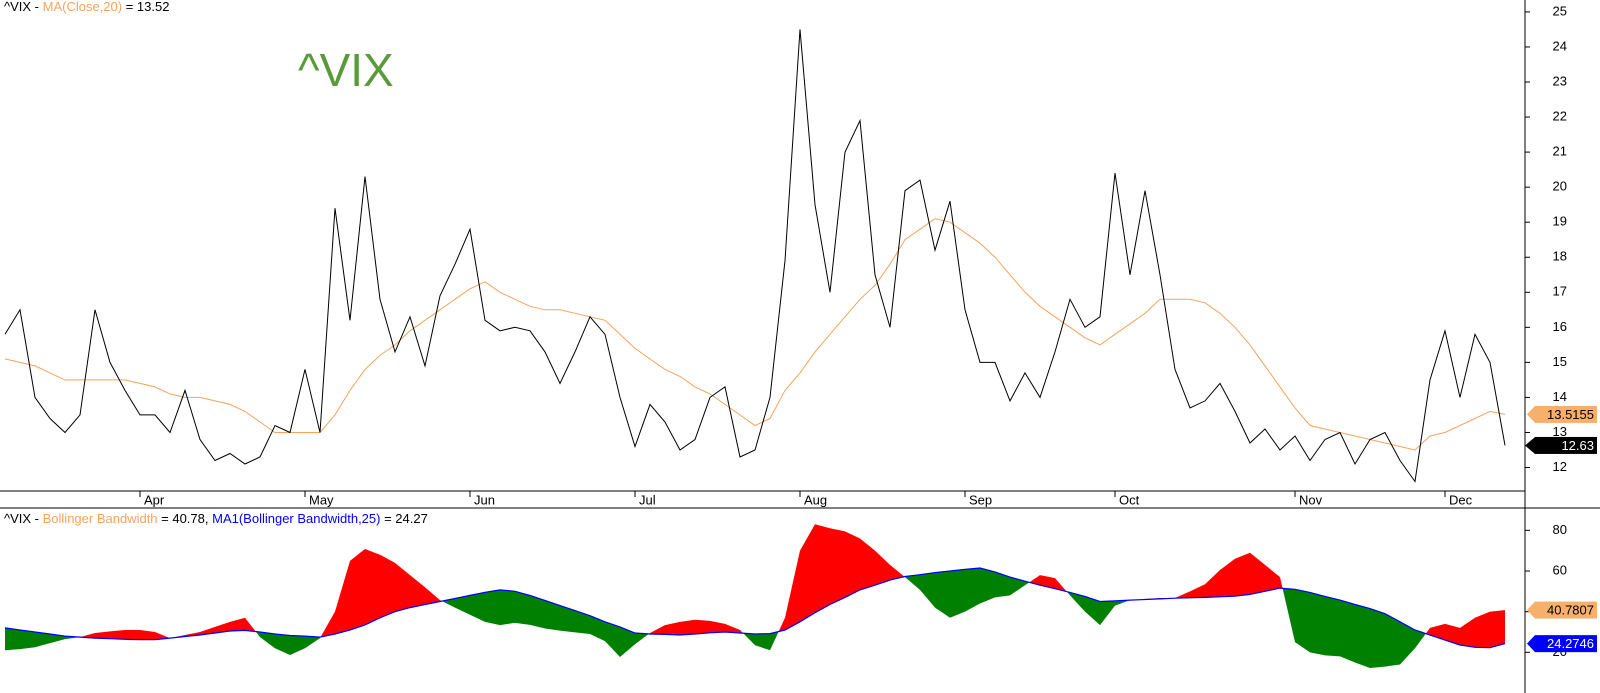 The image size is (1600, 693). I want to click on y-tick-label: 17, so click(1560, 291).